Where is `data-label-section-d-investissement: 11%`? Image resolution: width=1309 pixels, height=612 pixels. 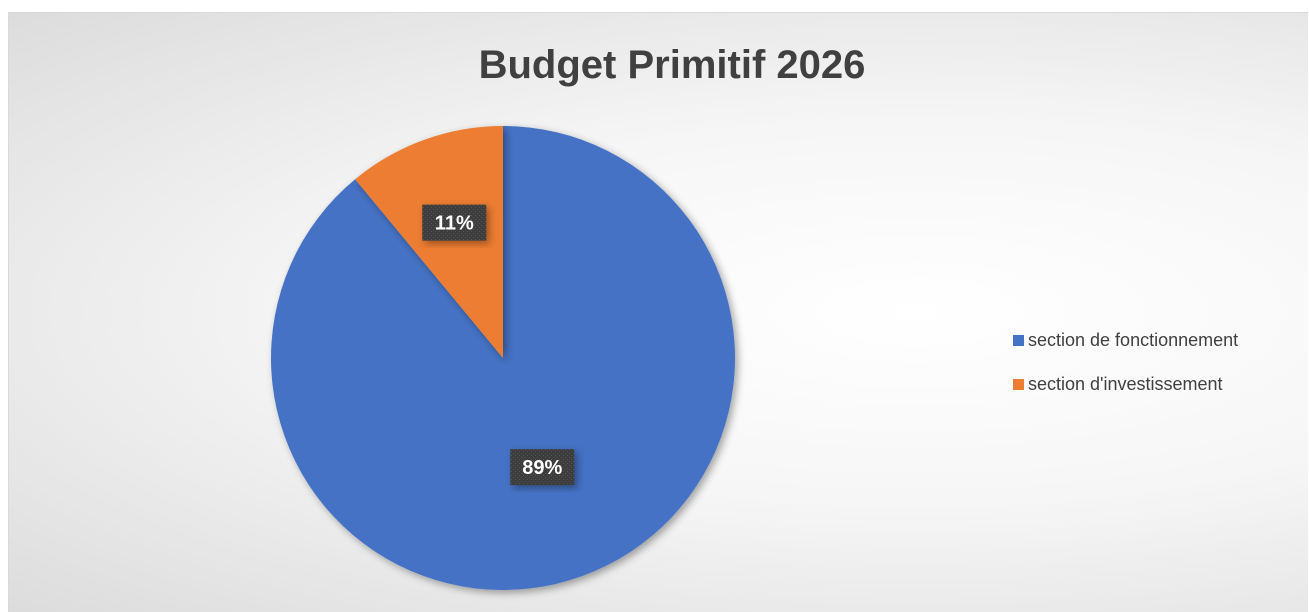
data-label-section-d-investissement: 11% is located at coordinates (454, 224).